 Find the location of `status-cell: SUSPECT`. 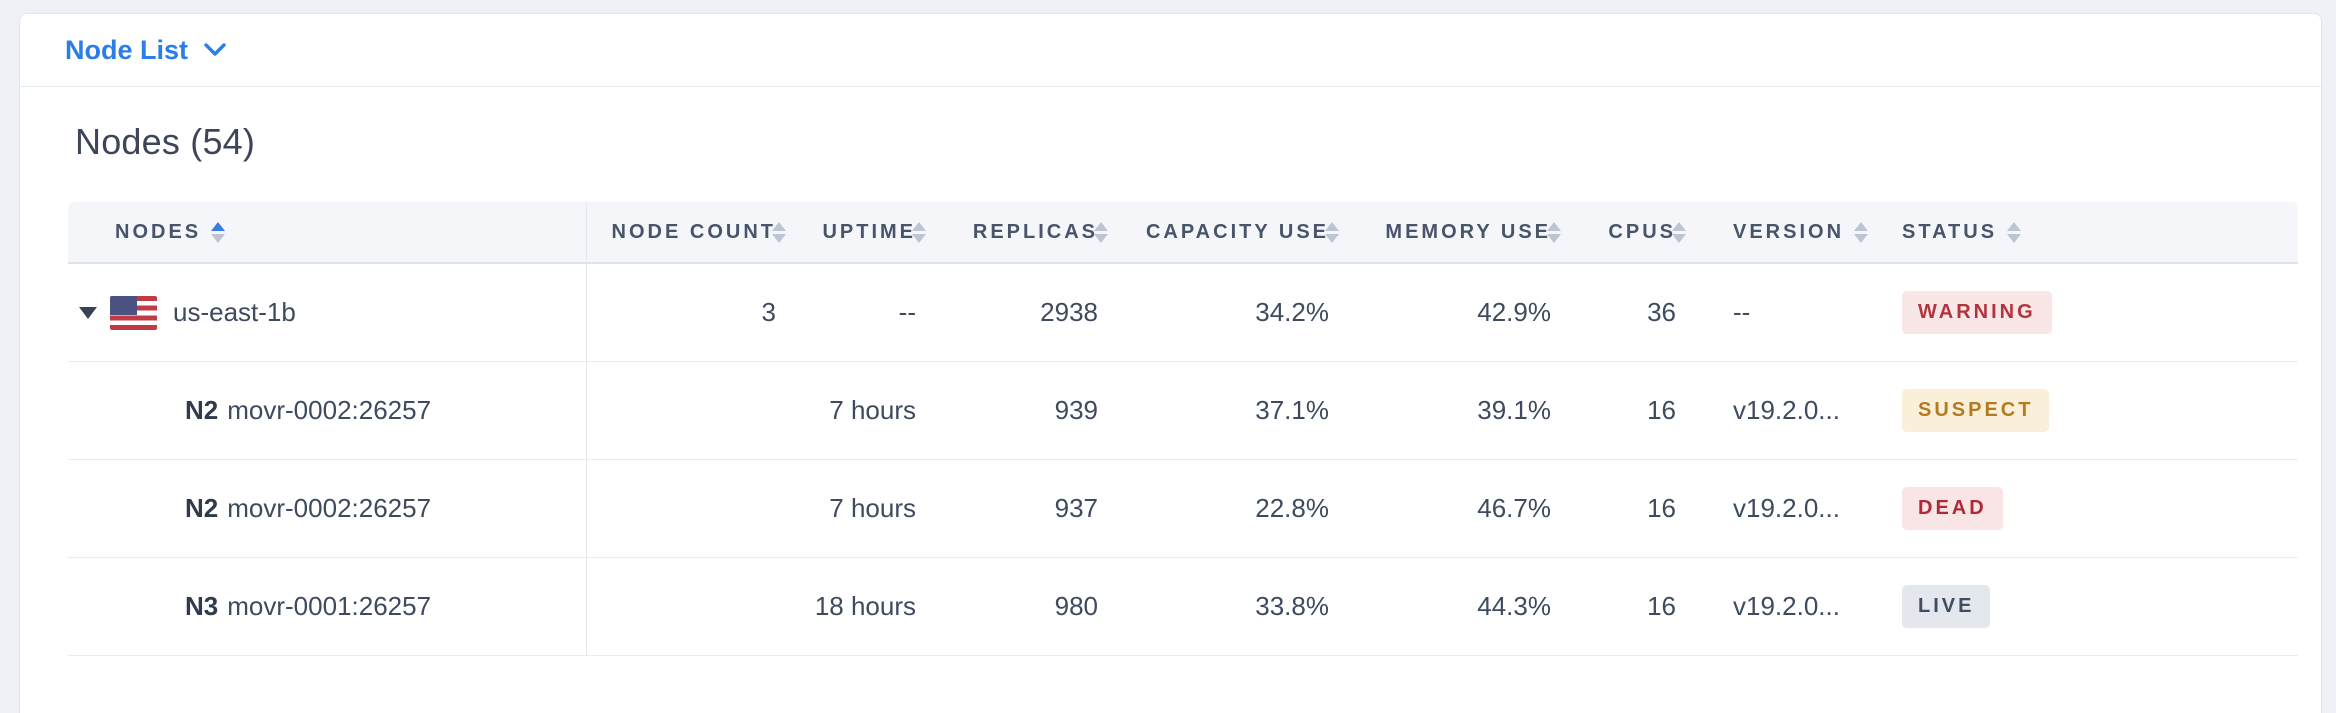

status-cell: SUSPECT is located at coordinates (2089, 410).